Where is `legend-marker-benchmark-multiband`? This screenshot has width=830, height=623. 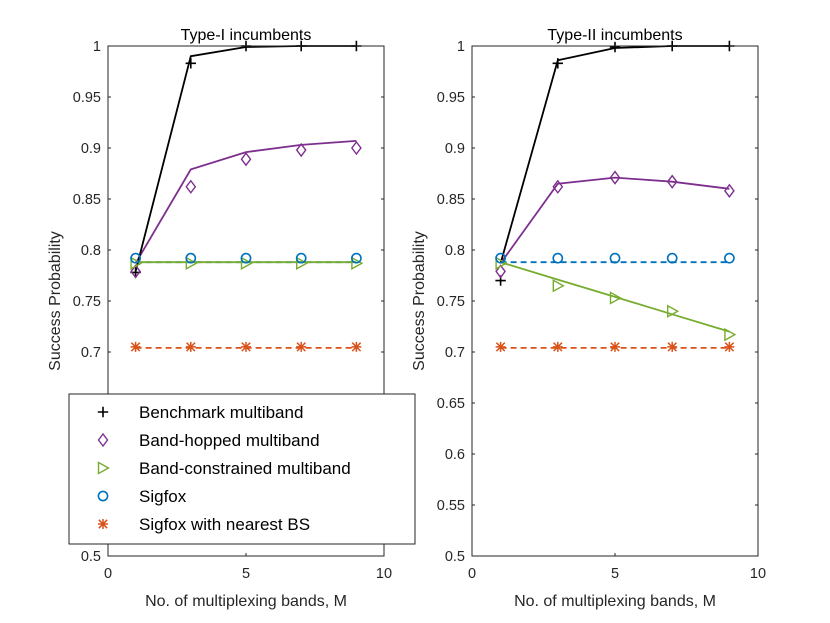 legend-marker-benchmark-multiband is located at coordinates (103, 412).